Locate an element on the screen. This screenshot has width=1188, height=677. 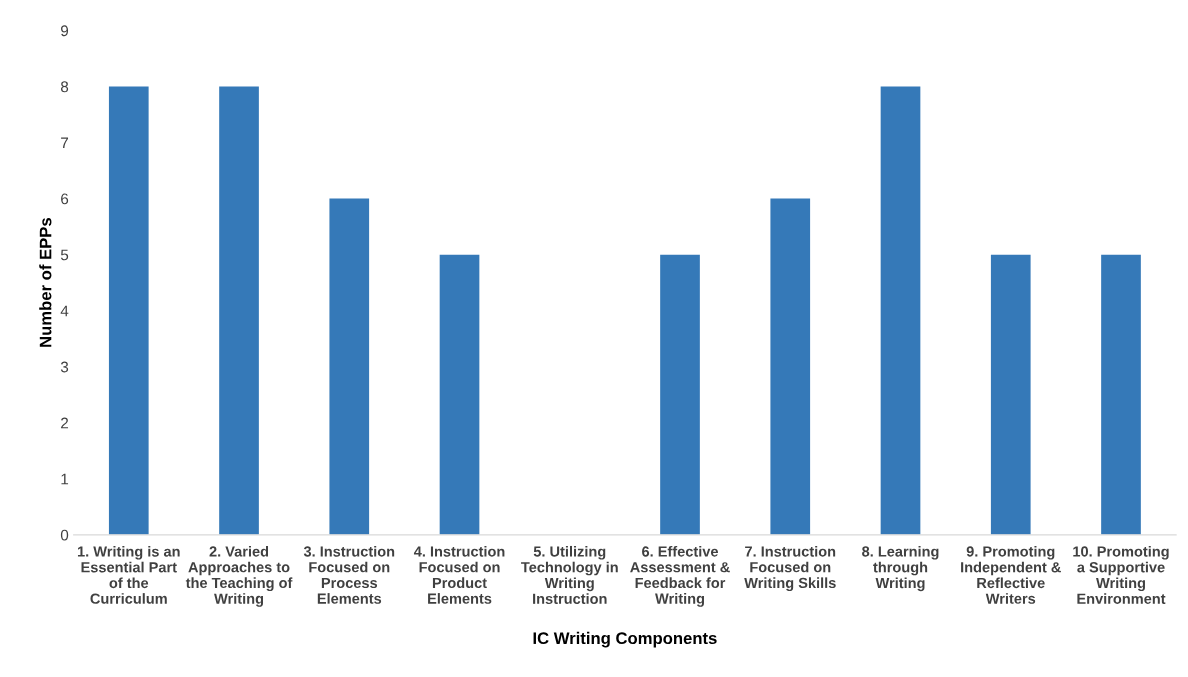
y-tick-label: 0 is located at coordinates (64, 535).